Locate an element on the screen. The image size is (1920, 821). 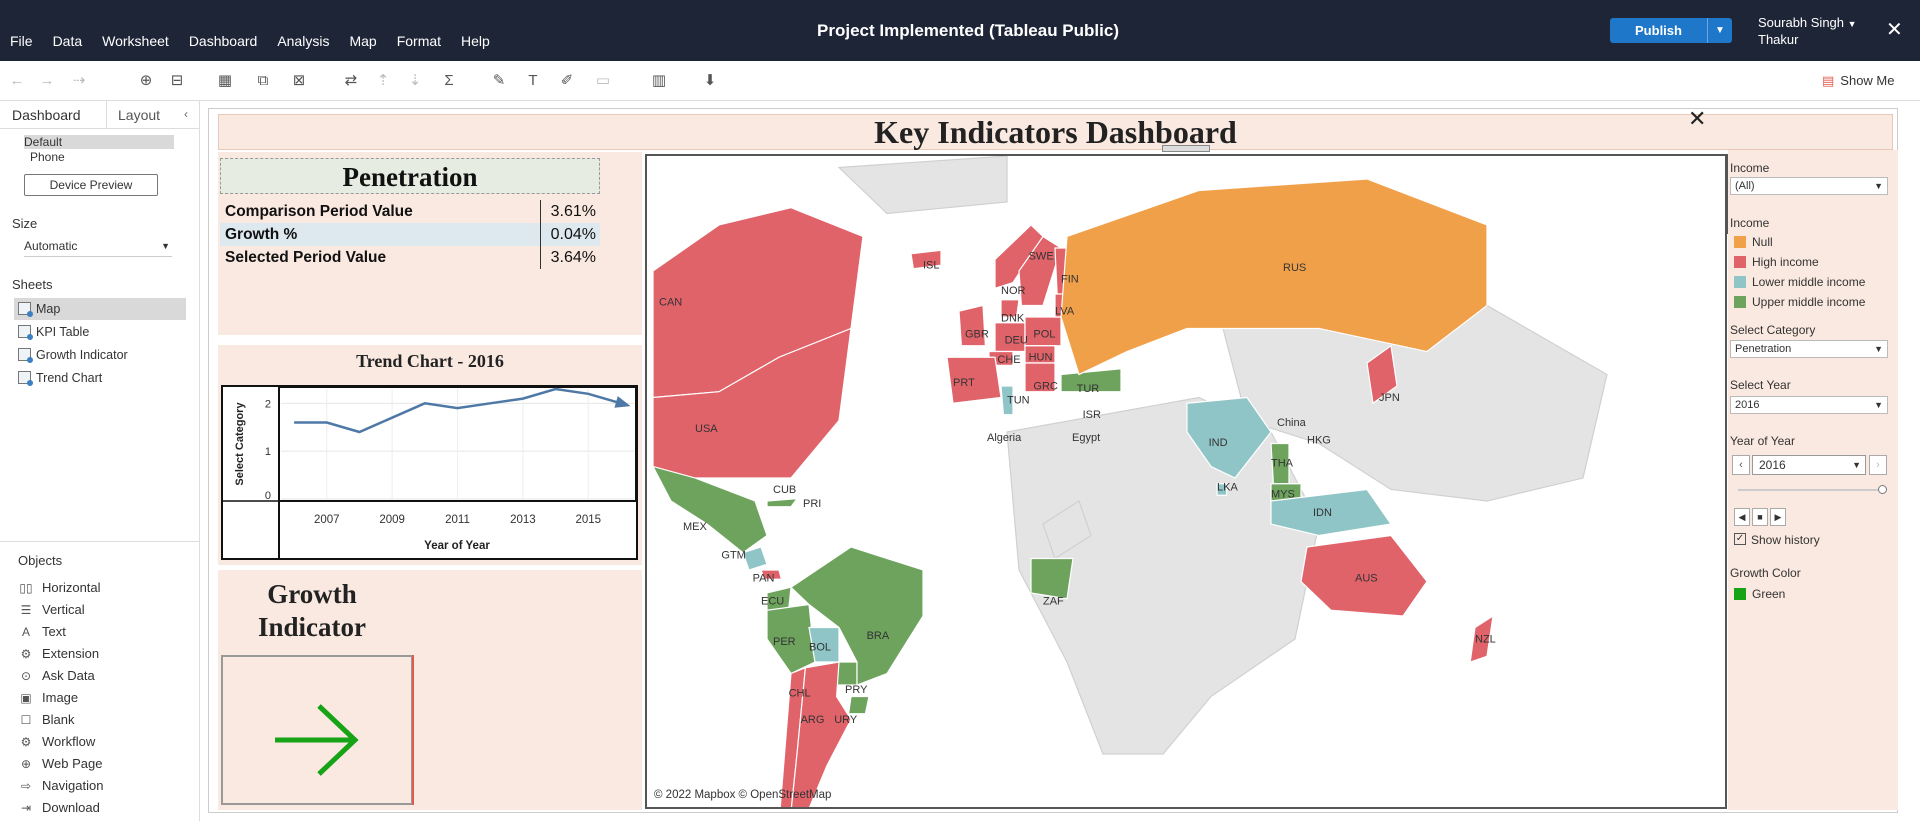
menu-format: Format is located at coordinates (419, 41).